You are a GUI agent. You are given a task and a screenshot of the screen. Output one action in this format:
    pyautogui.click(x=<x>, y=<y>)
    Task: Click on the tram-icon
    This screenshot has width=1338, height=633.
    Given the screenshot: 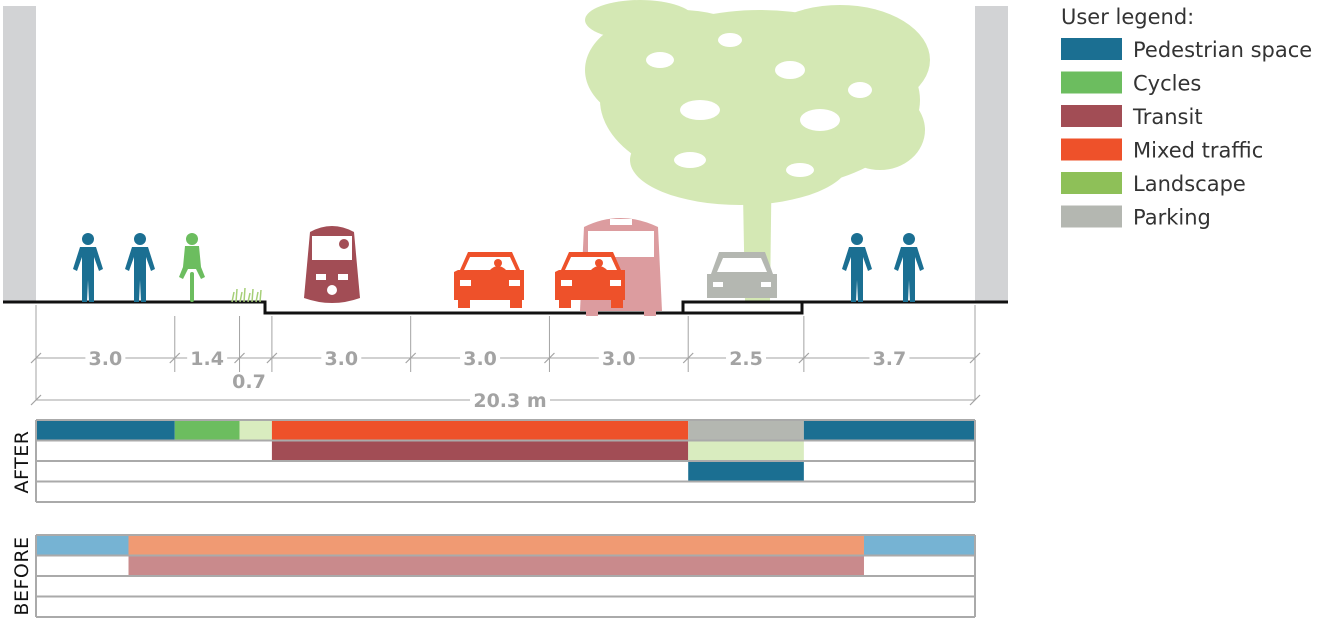 What is the action you would take?
    pyautogui.click(x=332, y=264)
    